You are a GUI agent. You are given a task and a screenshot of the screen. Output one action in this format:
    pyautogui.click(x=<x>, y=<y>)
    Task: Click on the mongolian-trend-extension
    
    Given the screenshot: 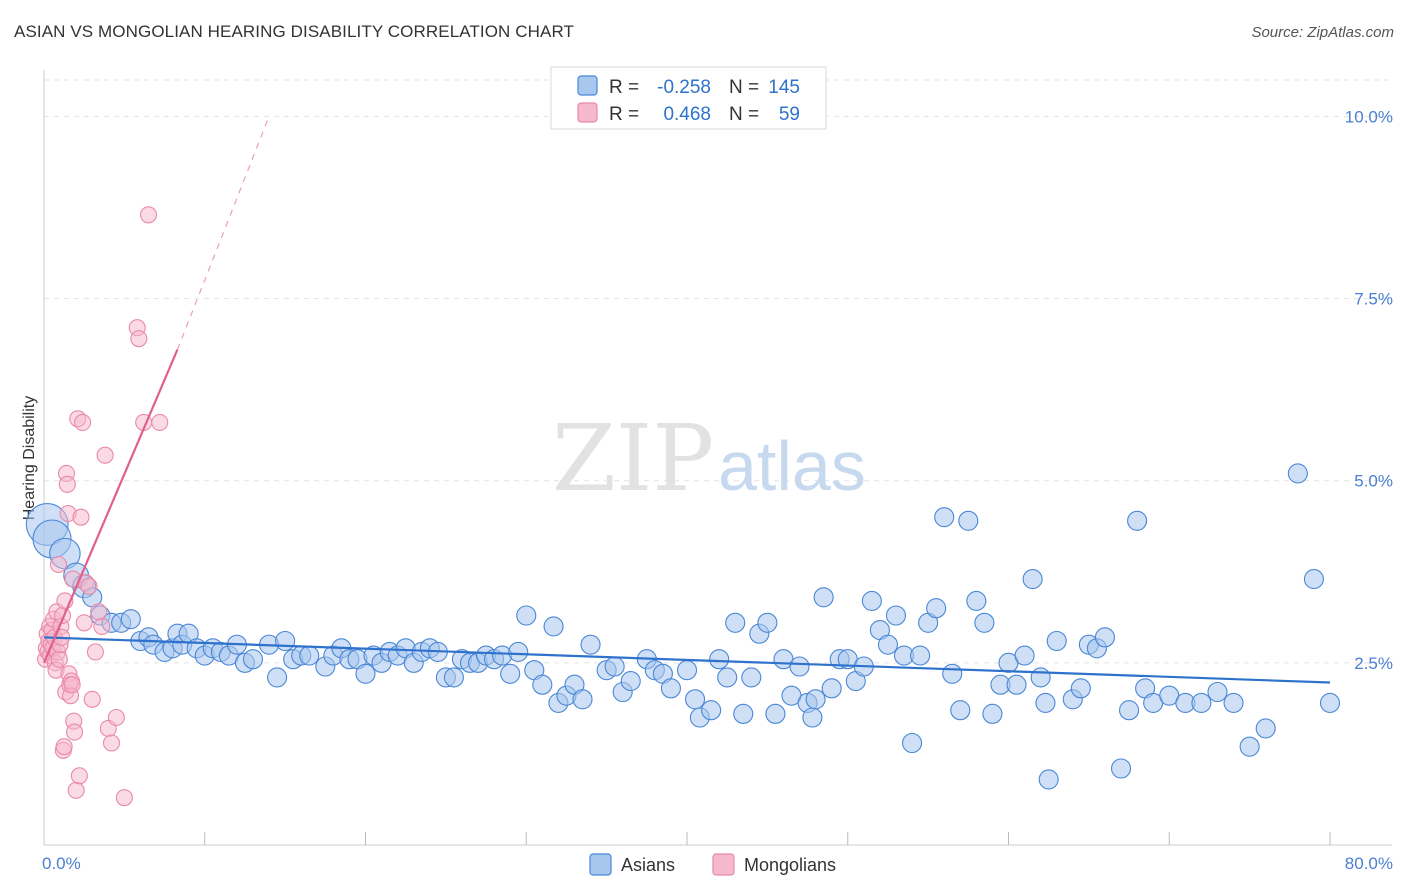 What is the action you would take?
    pyautogui.click(x=223, y=233)
    